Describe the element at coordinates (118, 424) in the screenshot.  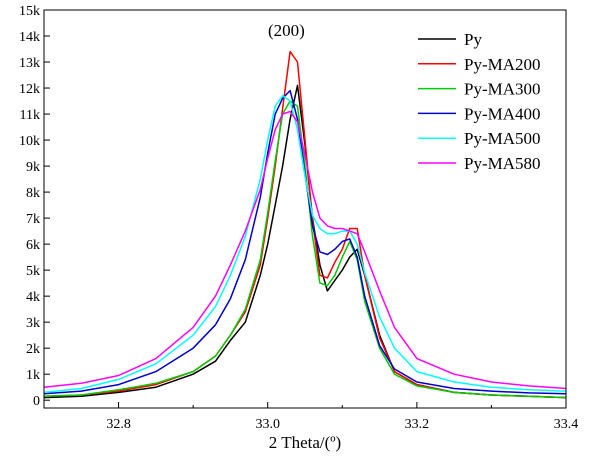
I see `x-tick-label: 32.8` at that location.